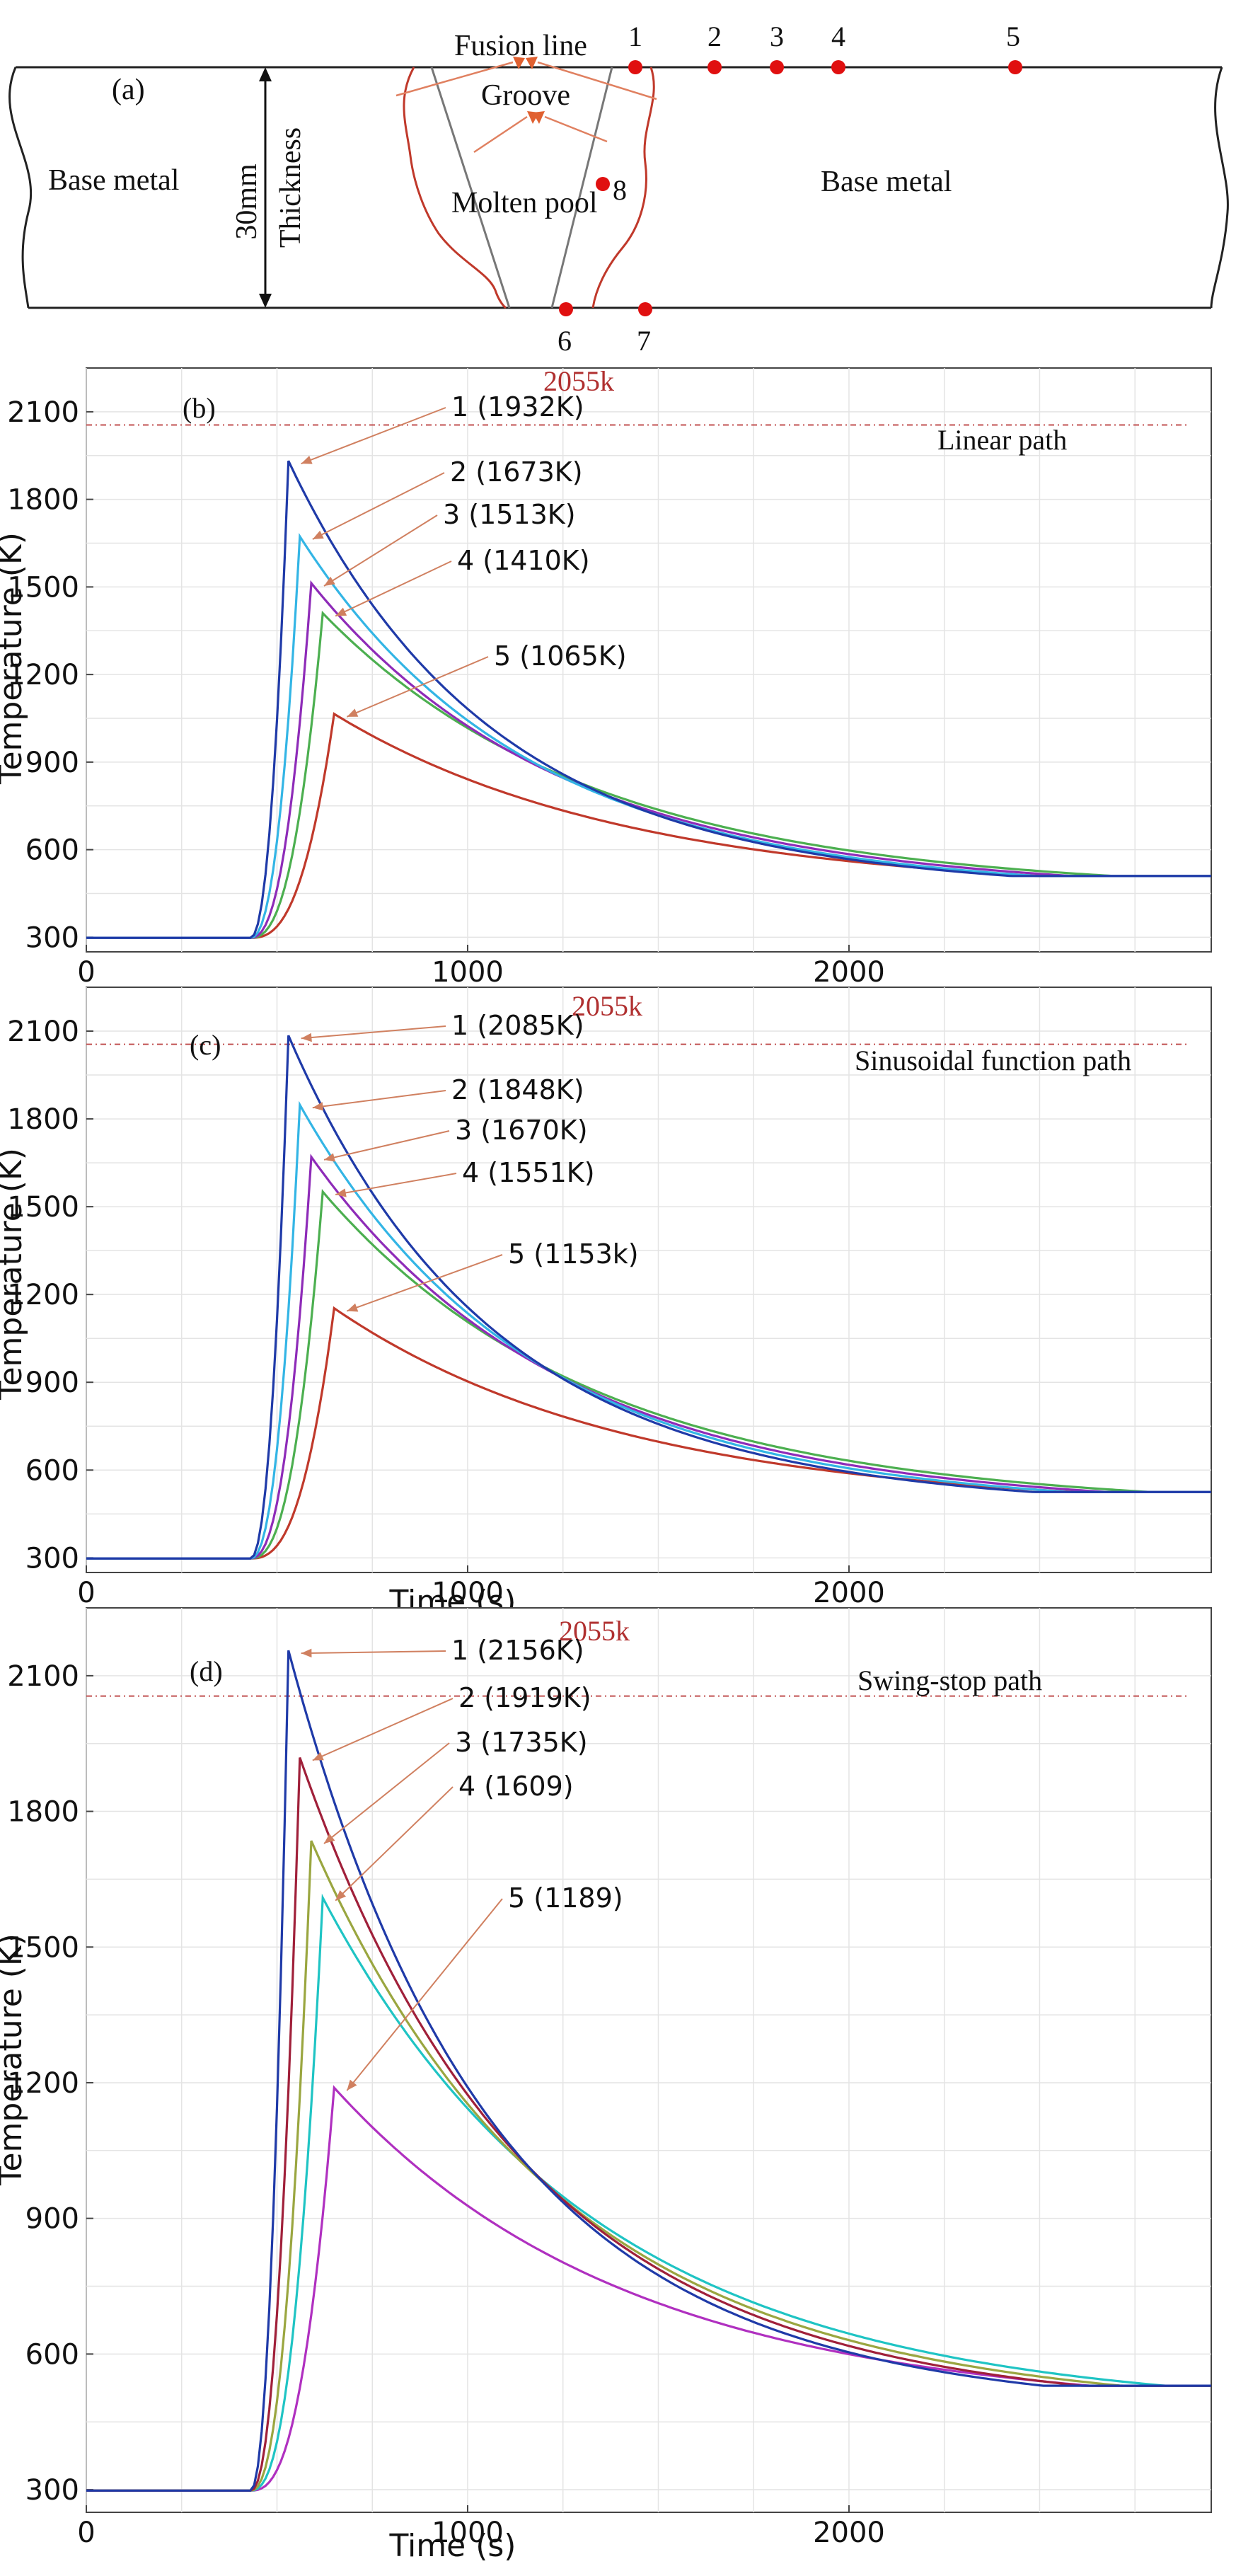  What do you see at coordinates (645, 309) in the screenshot?
I see `point-7-marker` at bounding box center [645, 309].